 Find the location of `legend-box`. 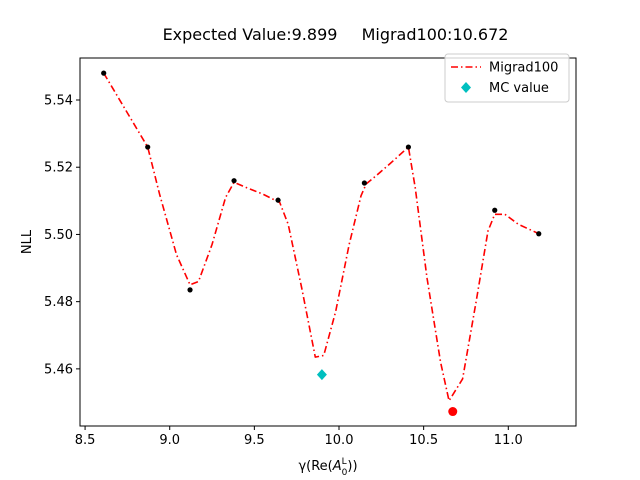

legend-box is located at coordinates (507, 78).